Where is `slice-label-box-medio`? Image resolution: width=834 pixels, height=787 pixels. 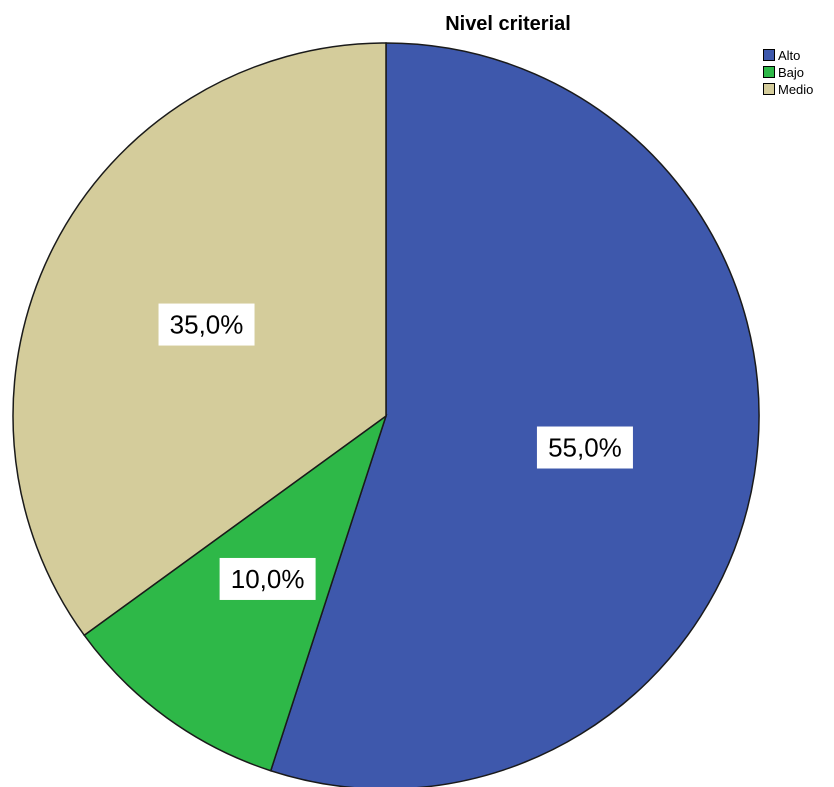
slice-label-box-medio is located at coordinates (206, 324).